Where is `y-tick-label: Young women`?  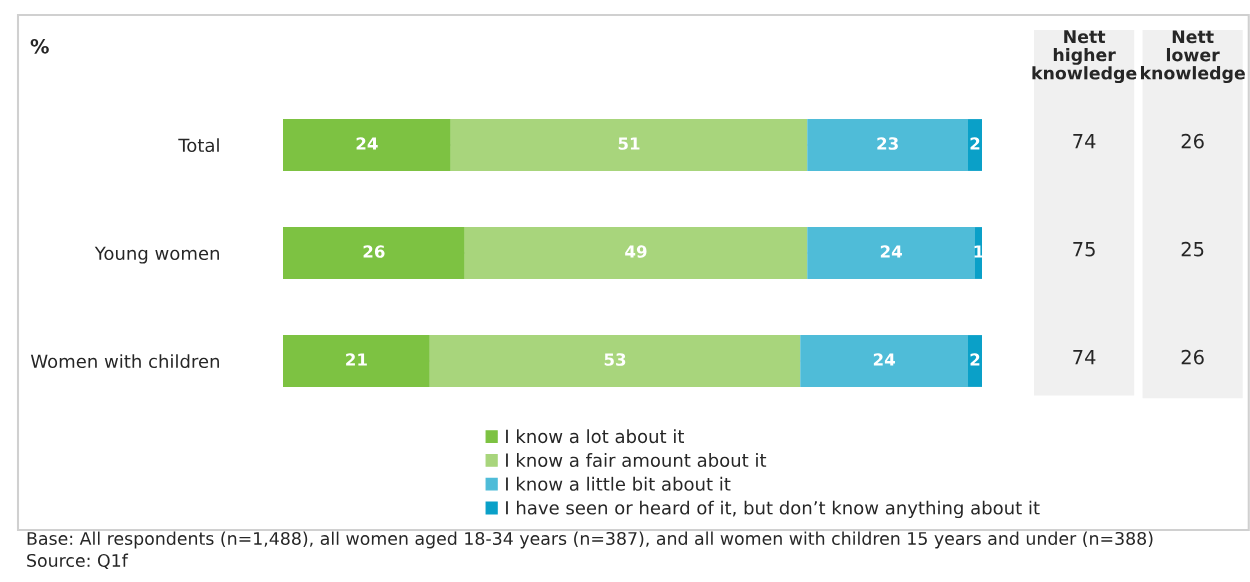 y-tick-label: Young women is located at coordinates (156, 255).